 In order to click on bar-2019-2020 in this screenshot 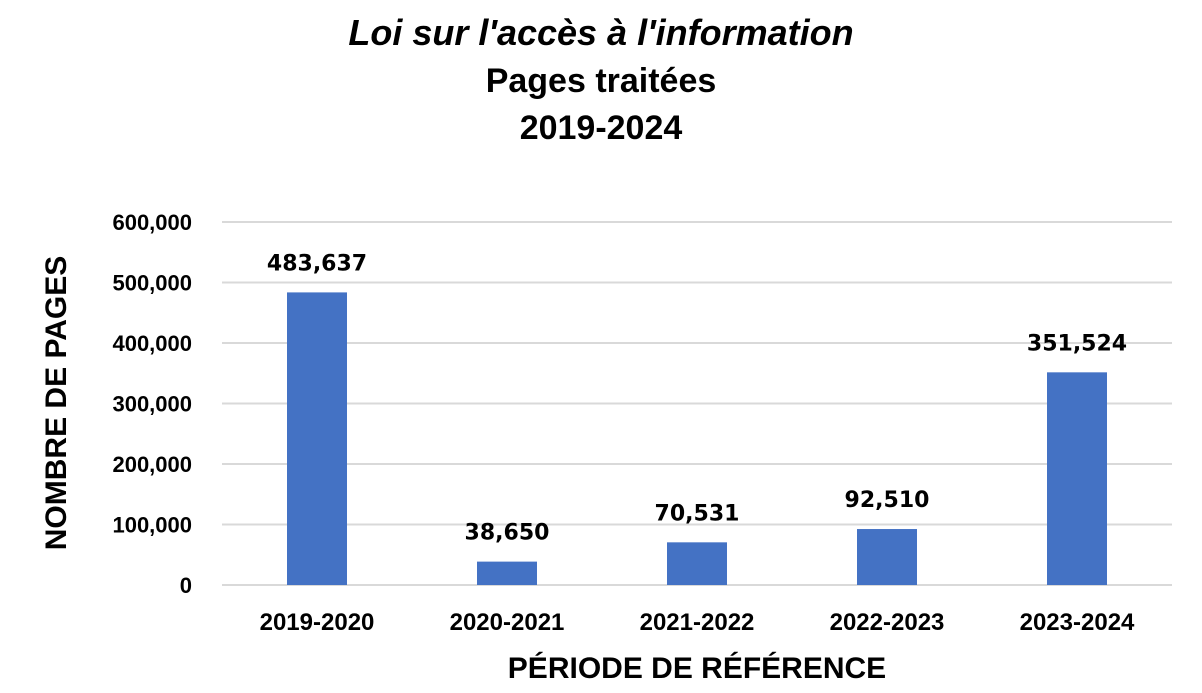, I will do `click(317, 438)`.